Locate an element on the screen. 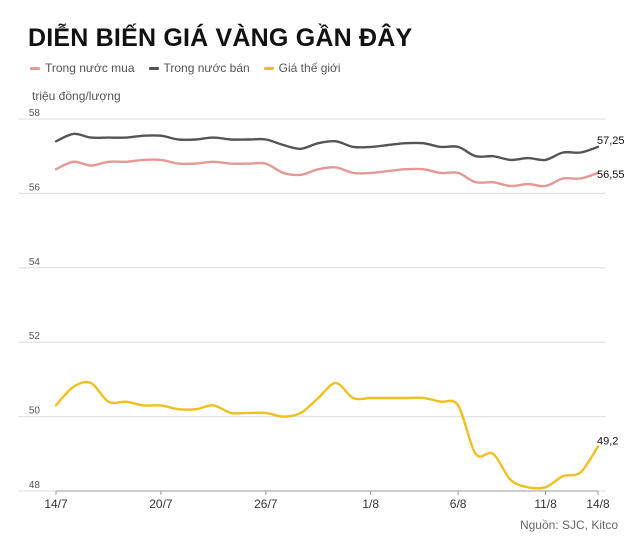 The width and height of the screenshot is (640, 548). x-tick-label: 11/8 is located at coordinates (545, 504).